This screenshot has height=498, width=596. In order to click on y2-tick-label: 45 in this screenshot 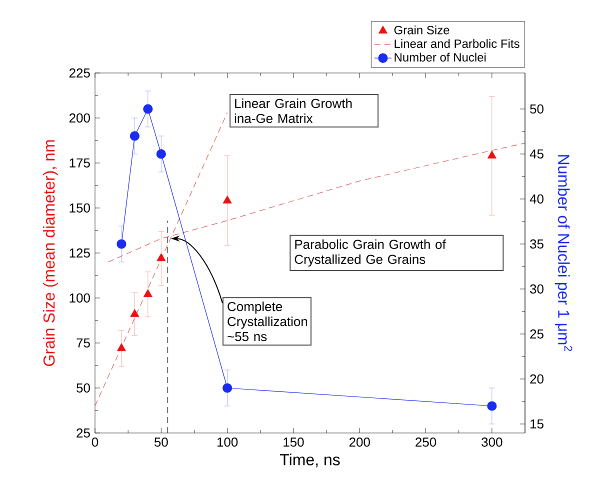, I will do `click(537, 154)`.